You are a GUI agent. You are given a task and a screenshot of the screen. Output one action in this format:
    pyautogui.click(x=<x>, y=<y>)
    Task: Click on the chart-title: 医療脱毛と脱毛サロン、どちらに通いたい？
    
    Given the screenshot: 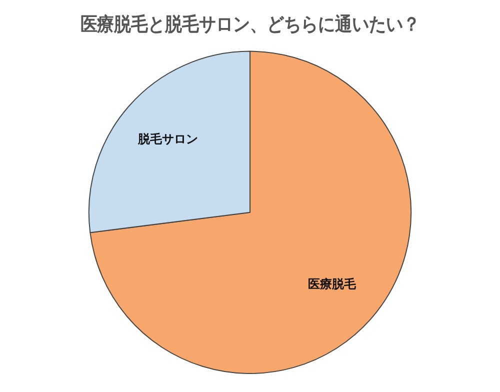 What is the action you would take?
    pyautogui.click(x=250, y=24)
    